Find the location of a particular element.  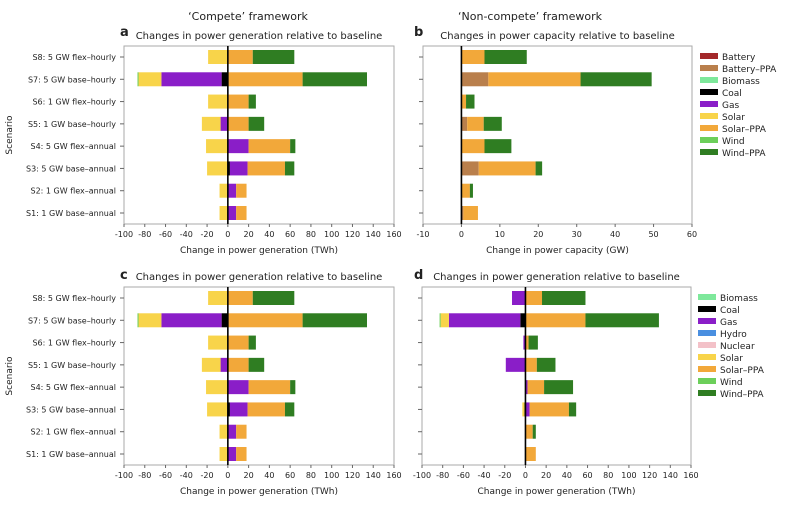

panel-letter: a is located at coordinates (124, 32).